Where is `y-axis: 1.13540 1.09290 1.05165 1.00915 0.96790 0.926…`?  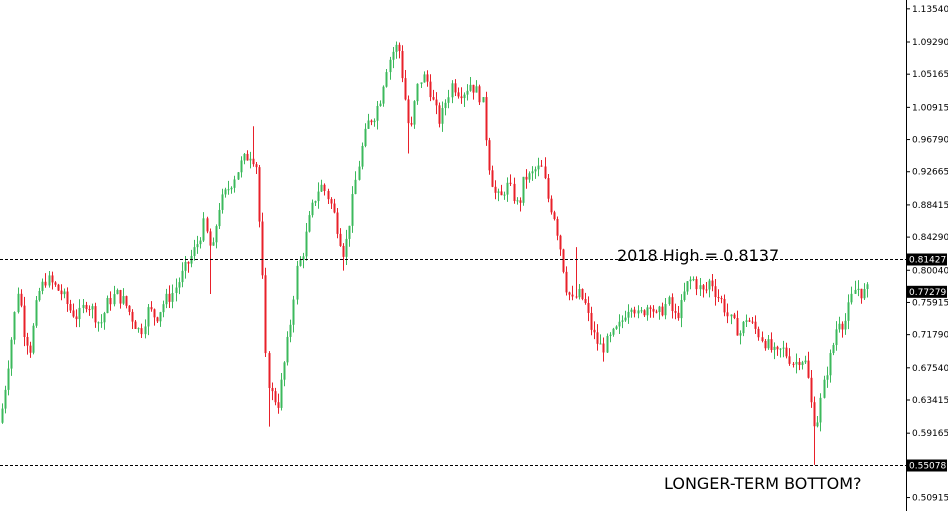 y-axis: 1.13540 1.09290 1.05165 1.00915 0.96790 0.926… is located at coordinates (927, 254).